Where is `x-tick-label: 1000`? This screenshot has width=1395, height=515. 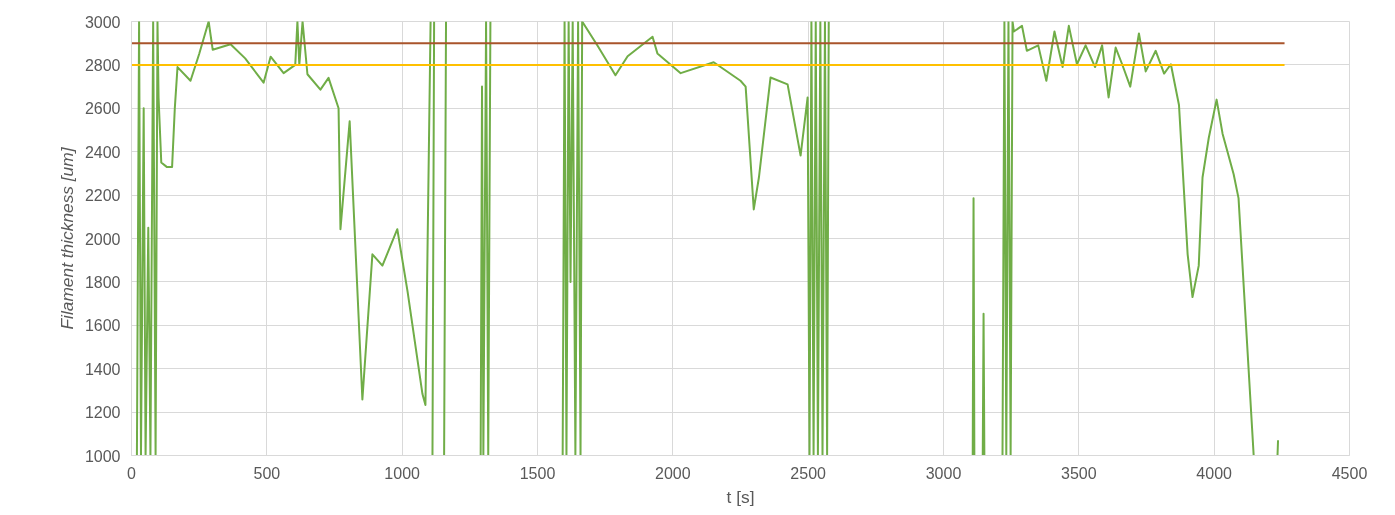 x-tick-label: 1000 is located at coordinates (402, 473).